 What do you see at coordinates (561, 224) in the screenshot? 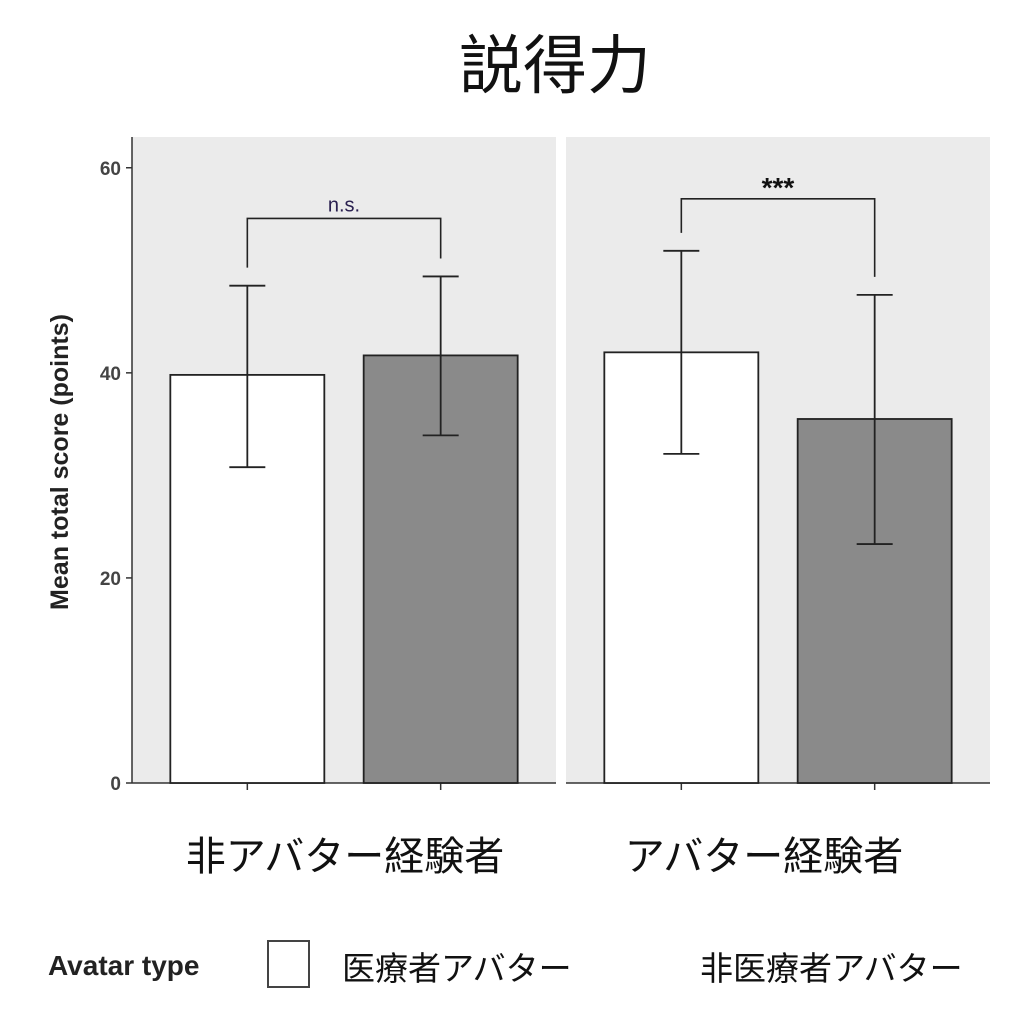
I see `significance-brackets: n.s. ***` at bounding box center [561, 224].